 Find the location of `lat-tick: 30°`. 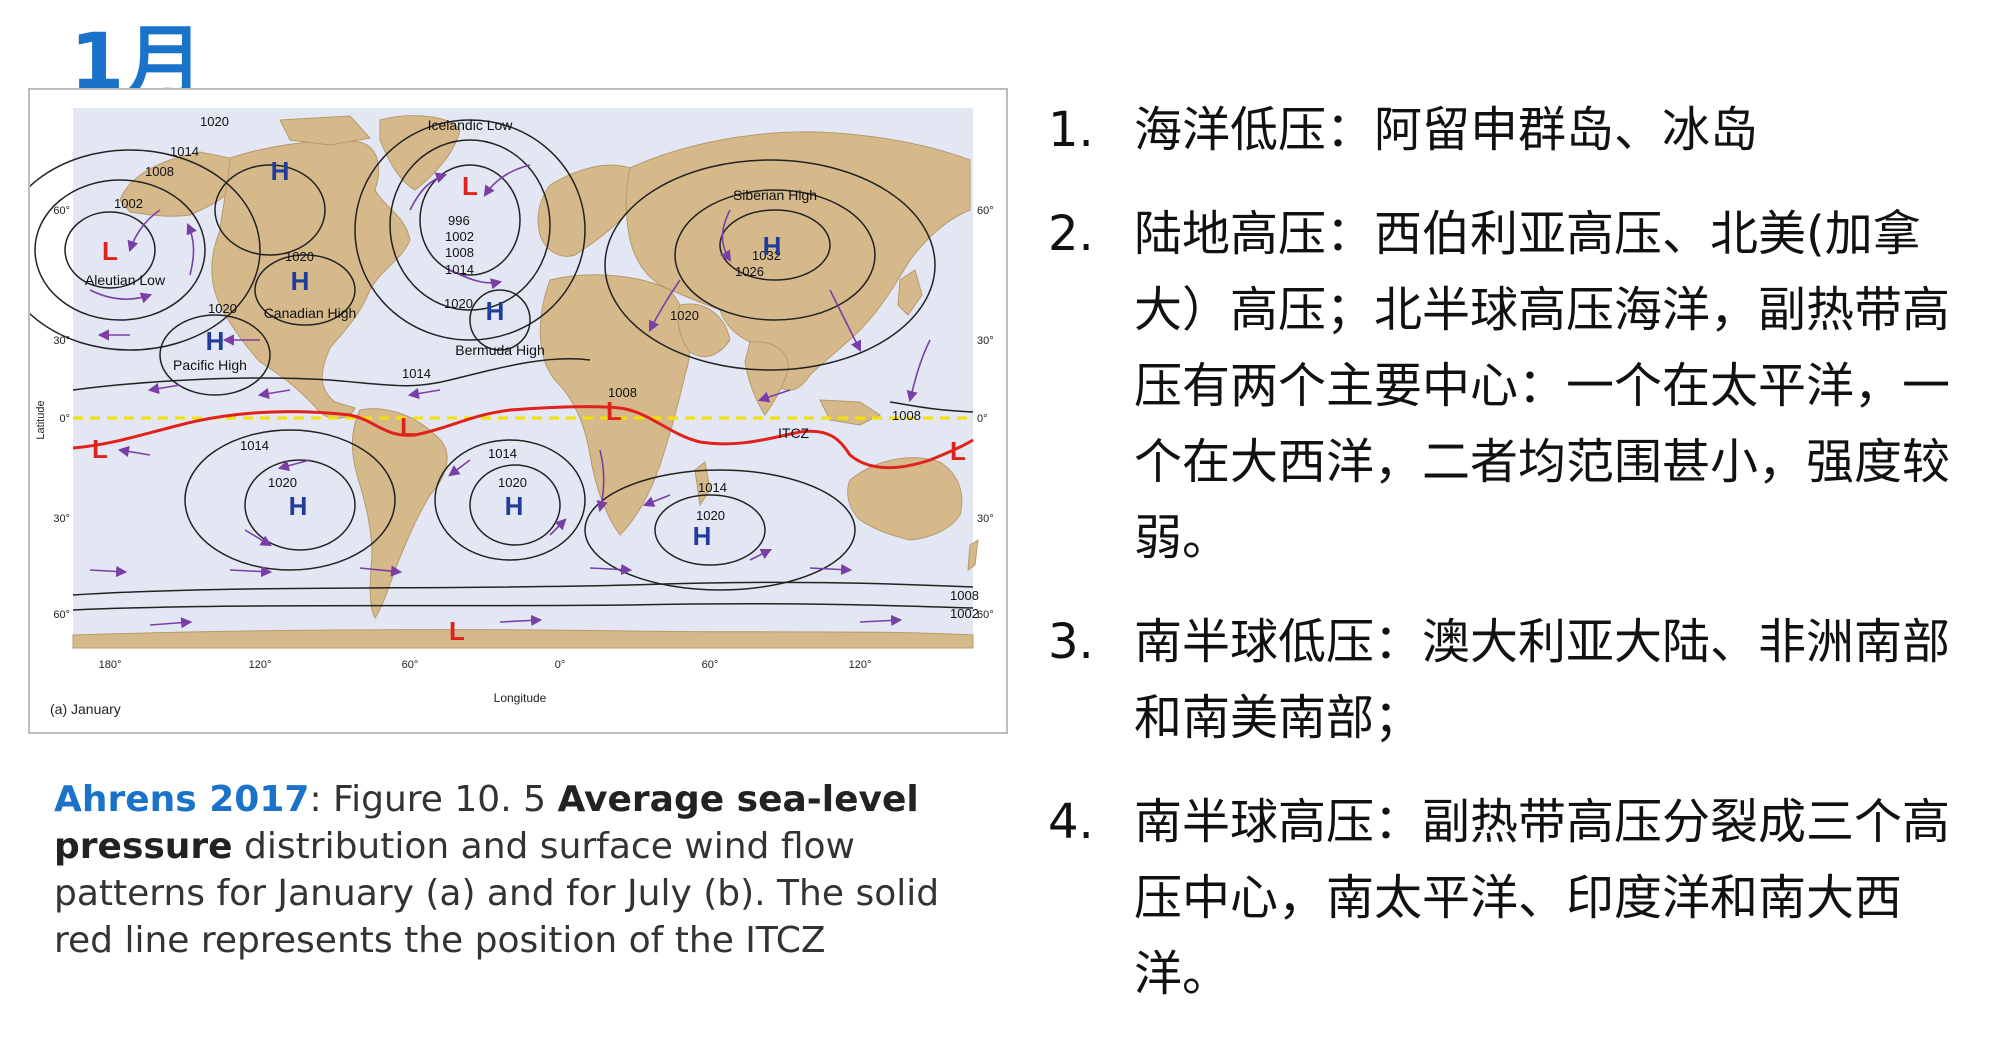

lat-tick: 30° is located at coordinates (985, 341).